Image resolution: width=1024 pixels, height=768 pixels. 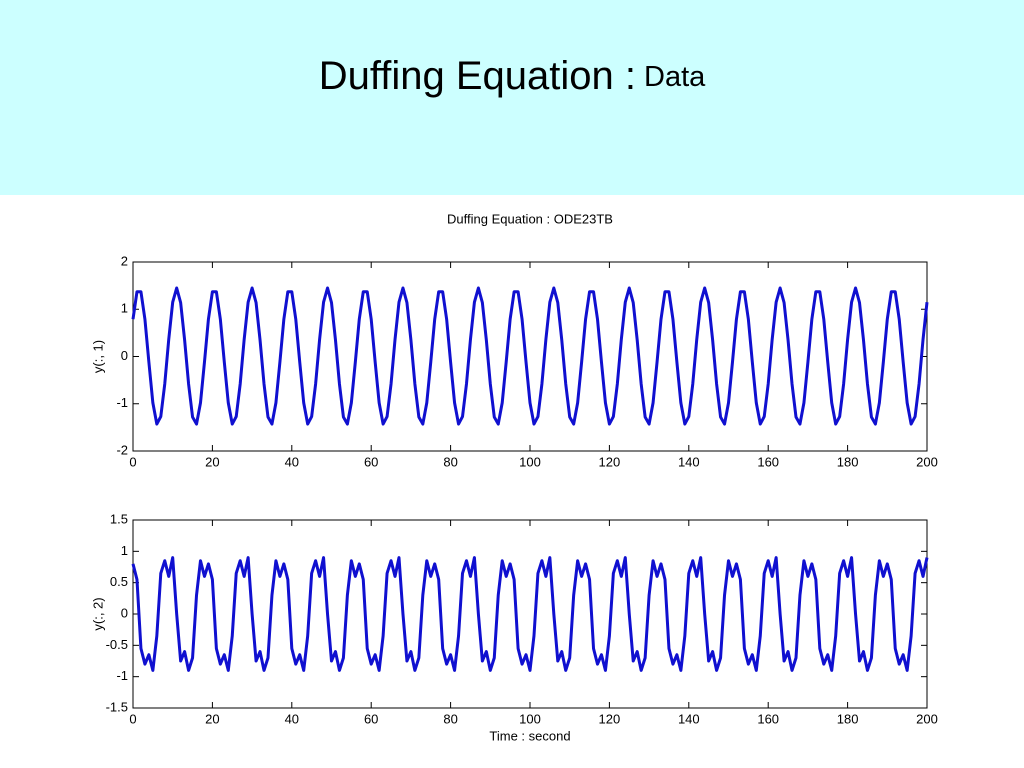 What do you see at coordinates (529, 735) in the screenshot?
I see `x-axis-label: Time : second` at bounding box center [529, 735].